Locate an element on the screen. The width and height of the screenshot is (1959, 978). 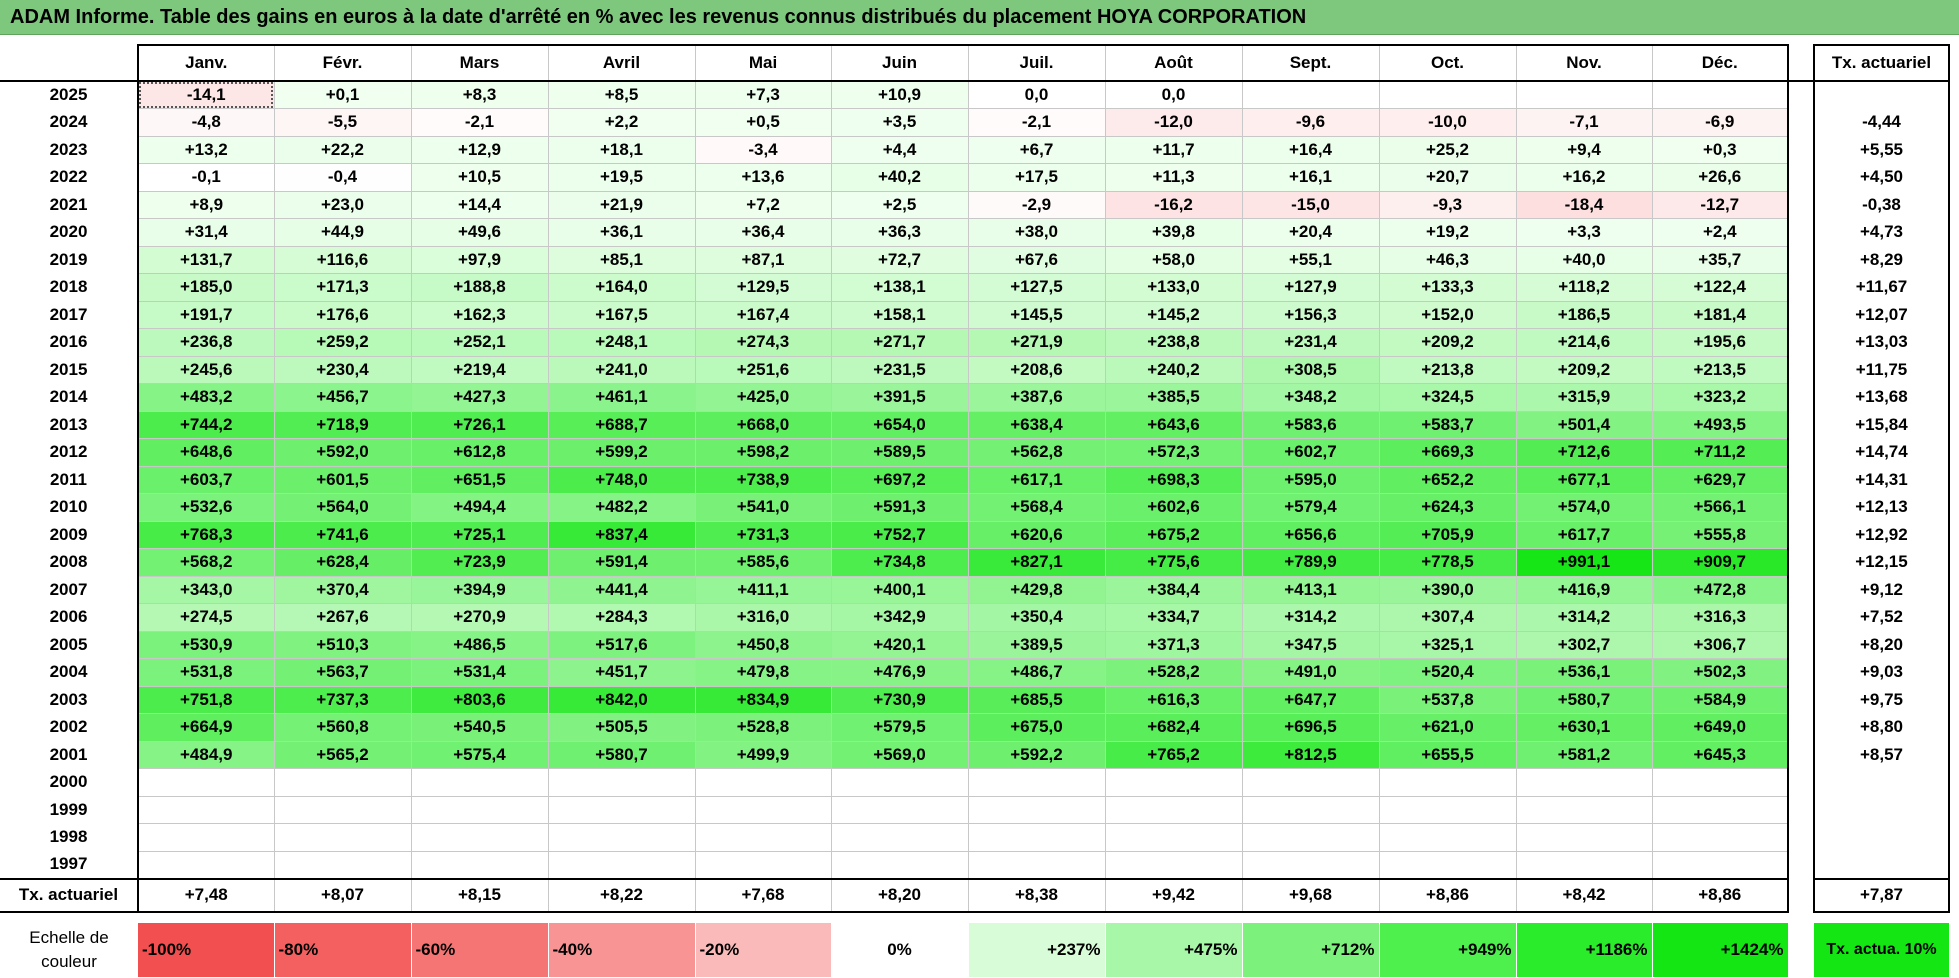
value-cell: +248,1 is located at coordinates (621, 342).